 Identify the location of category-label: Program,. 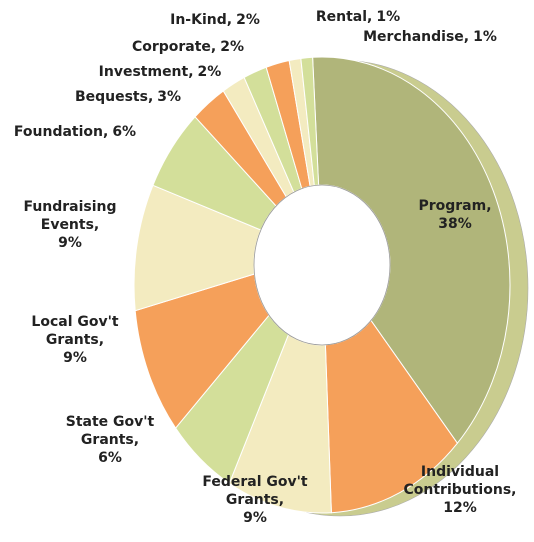
(455, 206).